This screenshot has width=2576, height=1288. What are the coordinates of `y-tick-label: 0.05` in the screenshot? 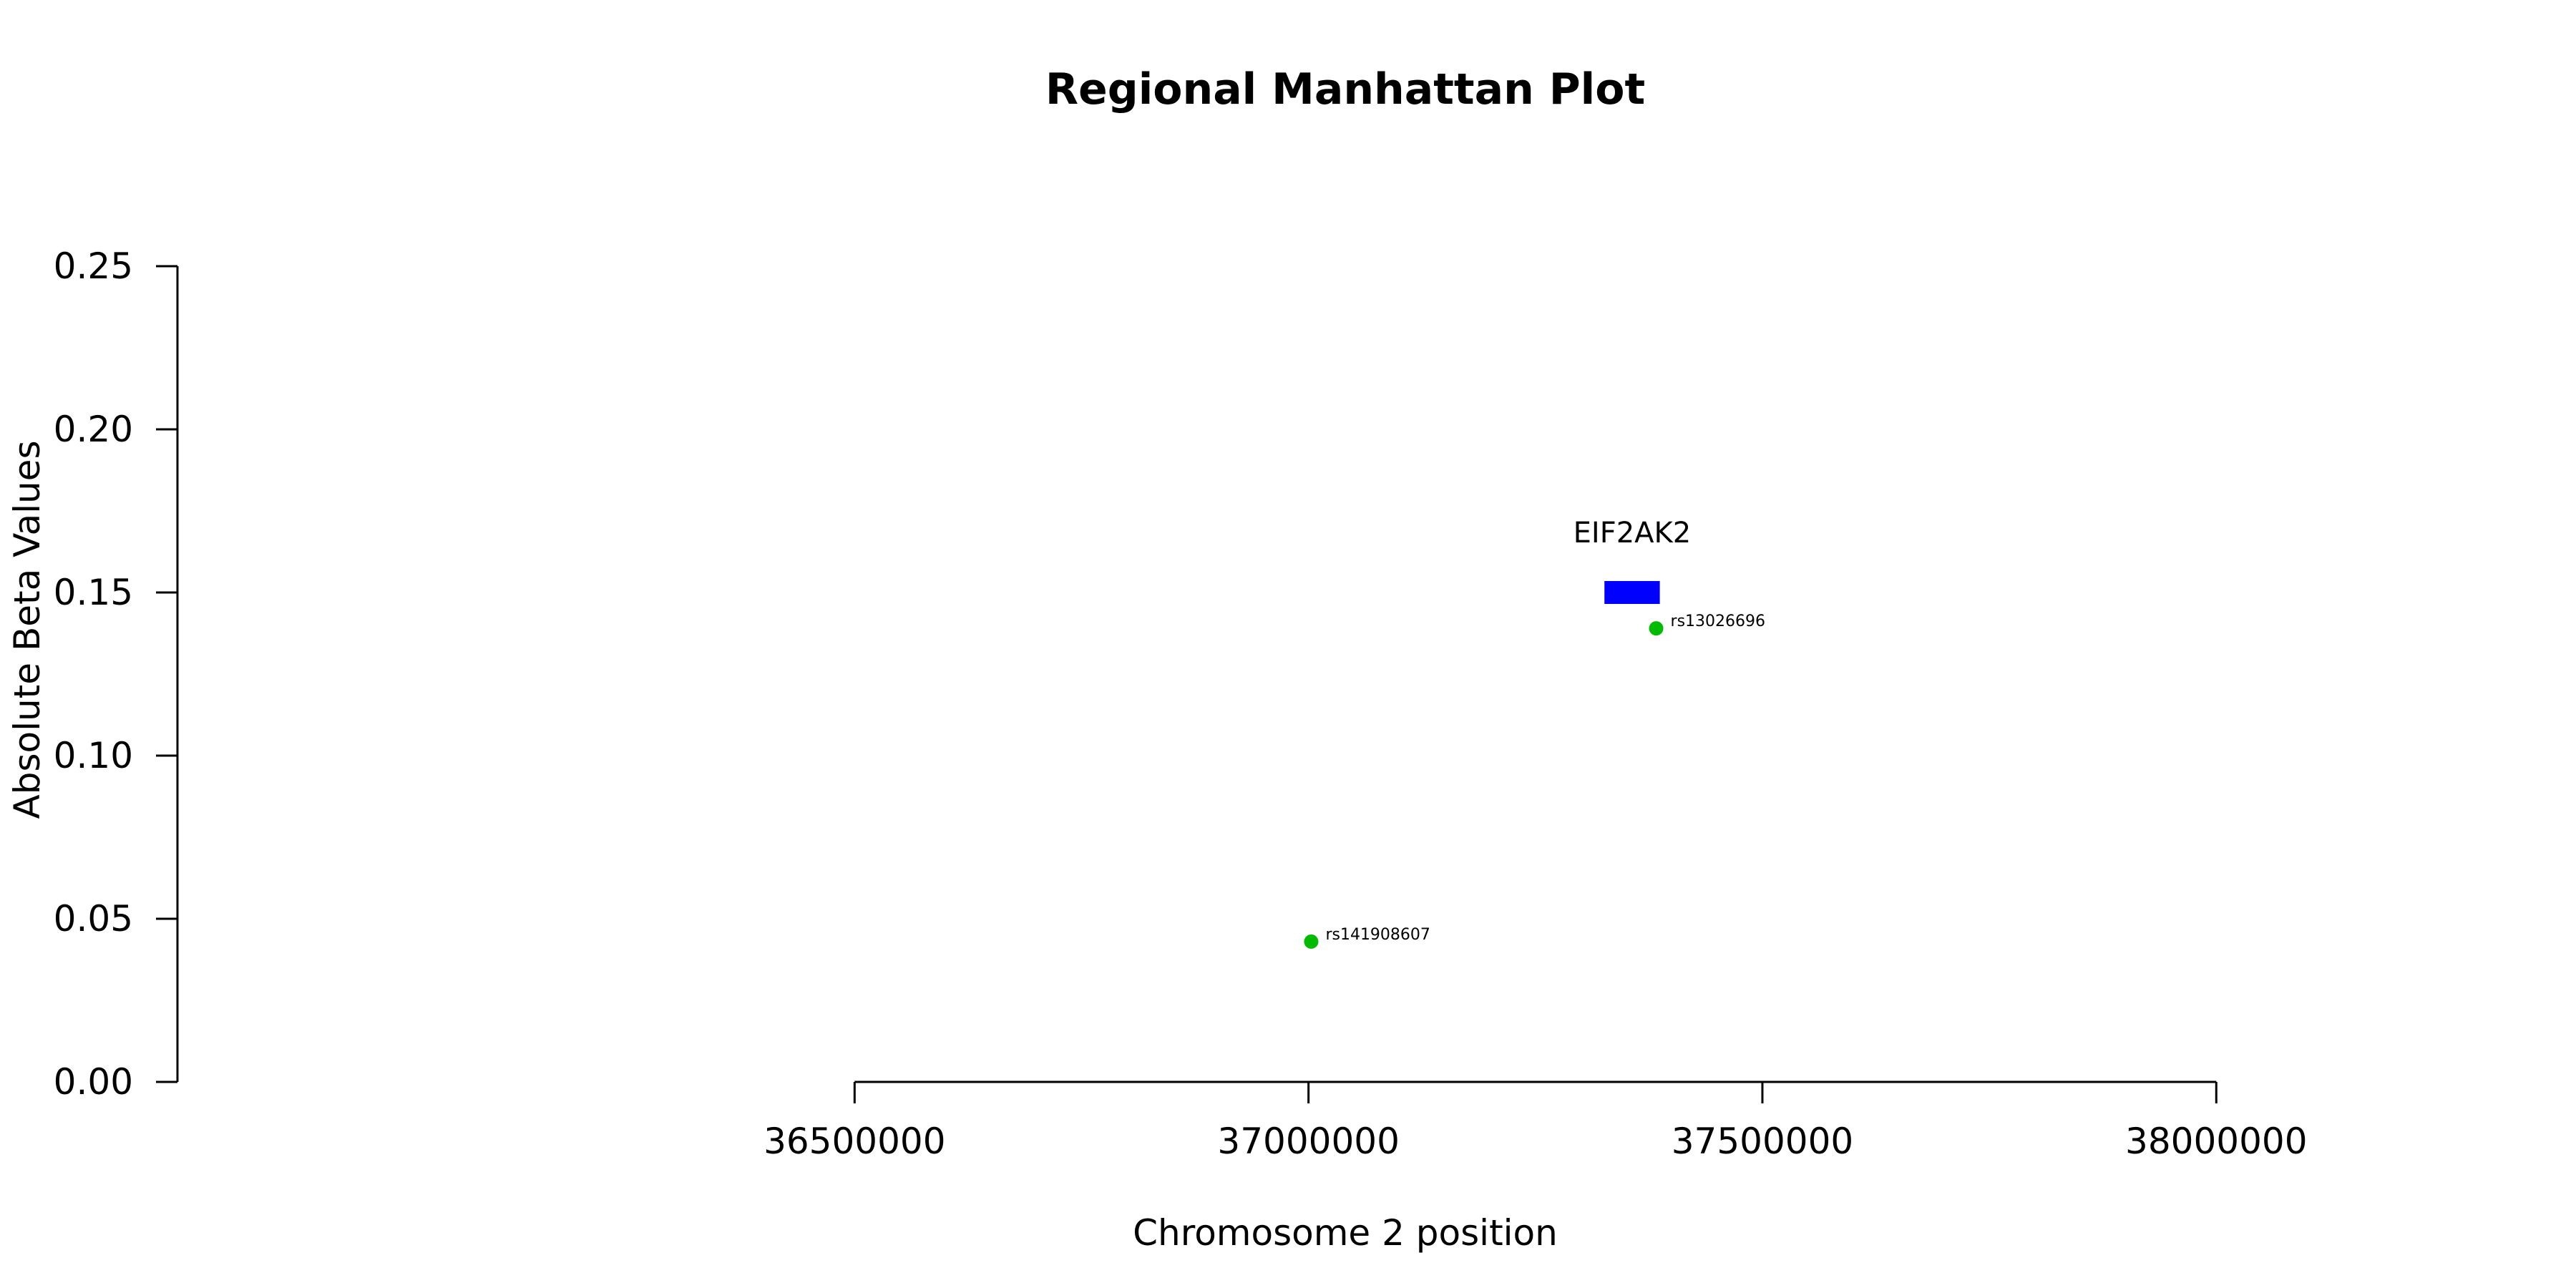 It's located at (93, 919).